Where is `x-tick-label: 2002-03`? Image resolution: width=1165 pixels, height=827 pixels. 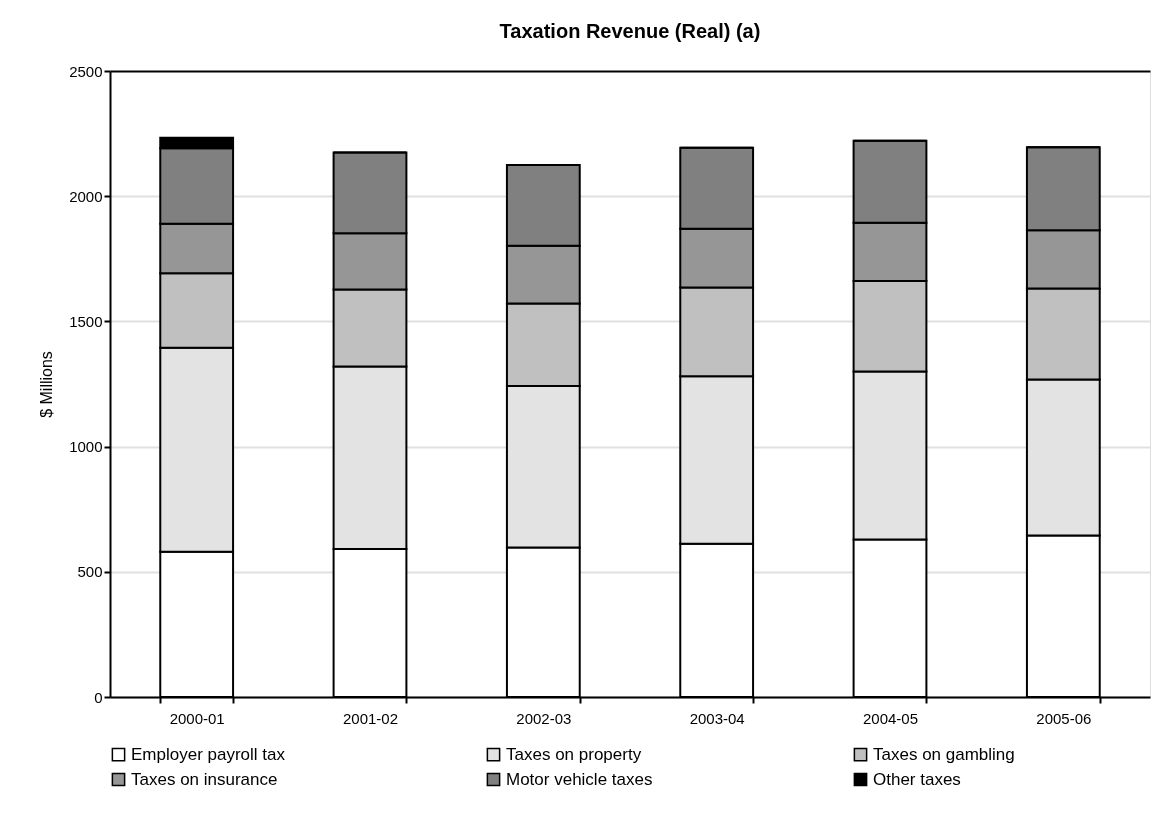
x-tick-label: 2002-03 is located at coordinates (544, 718).